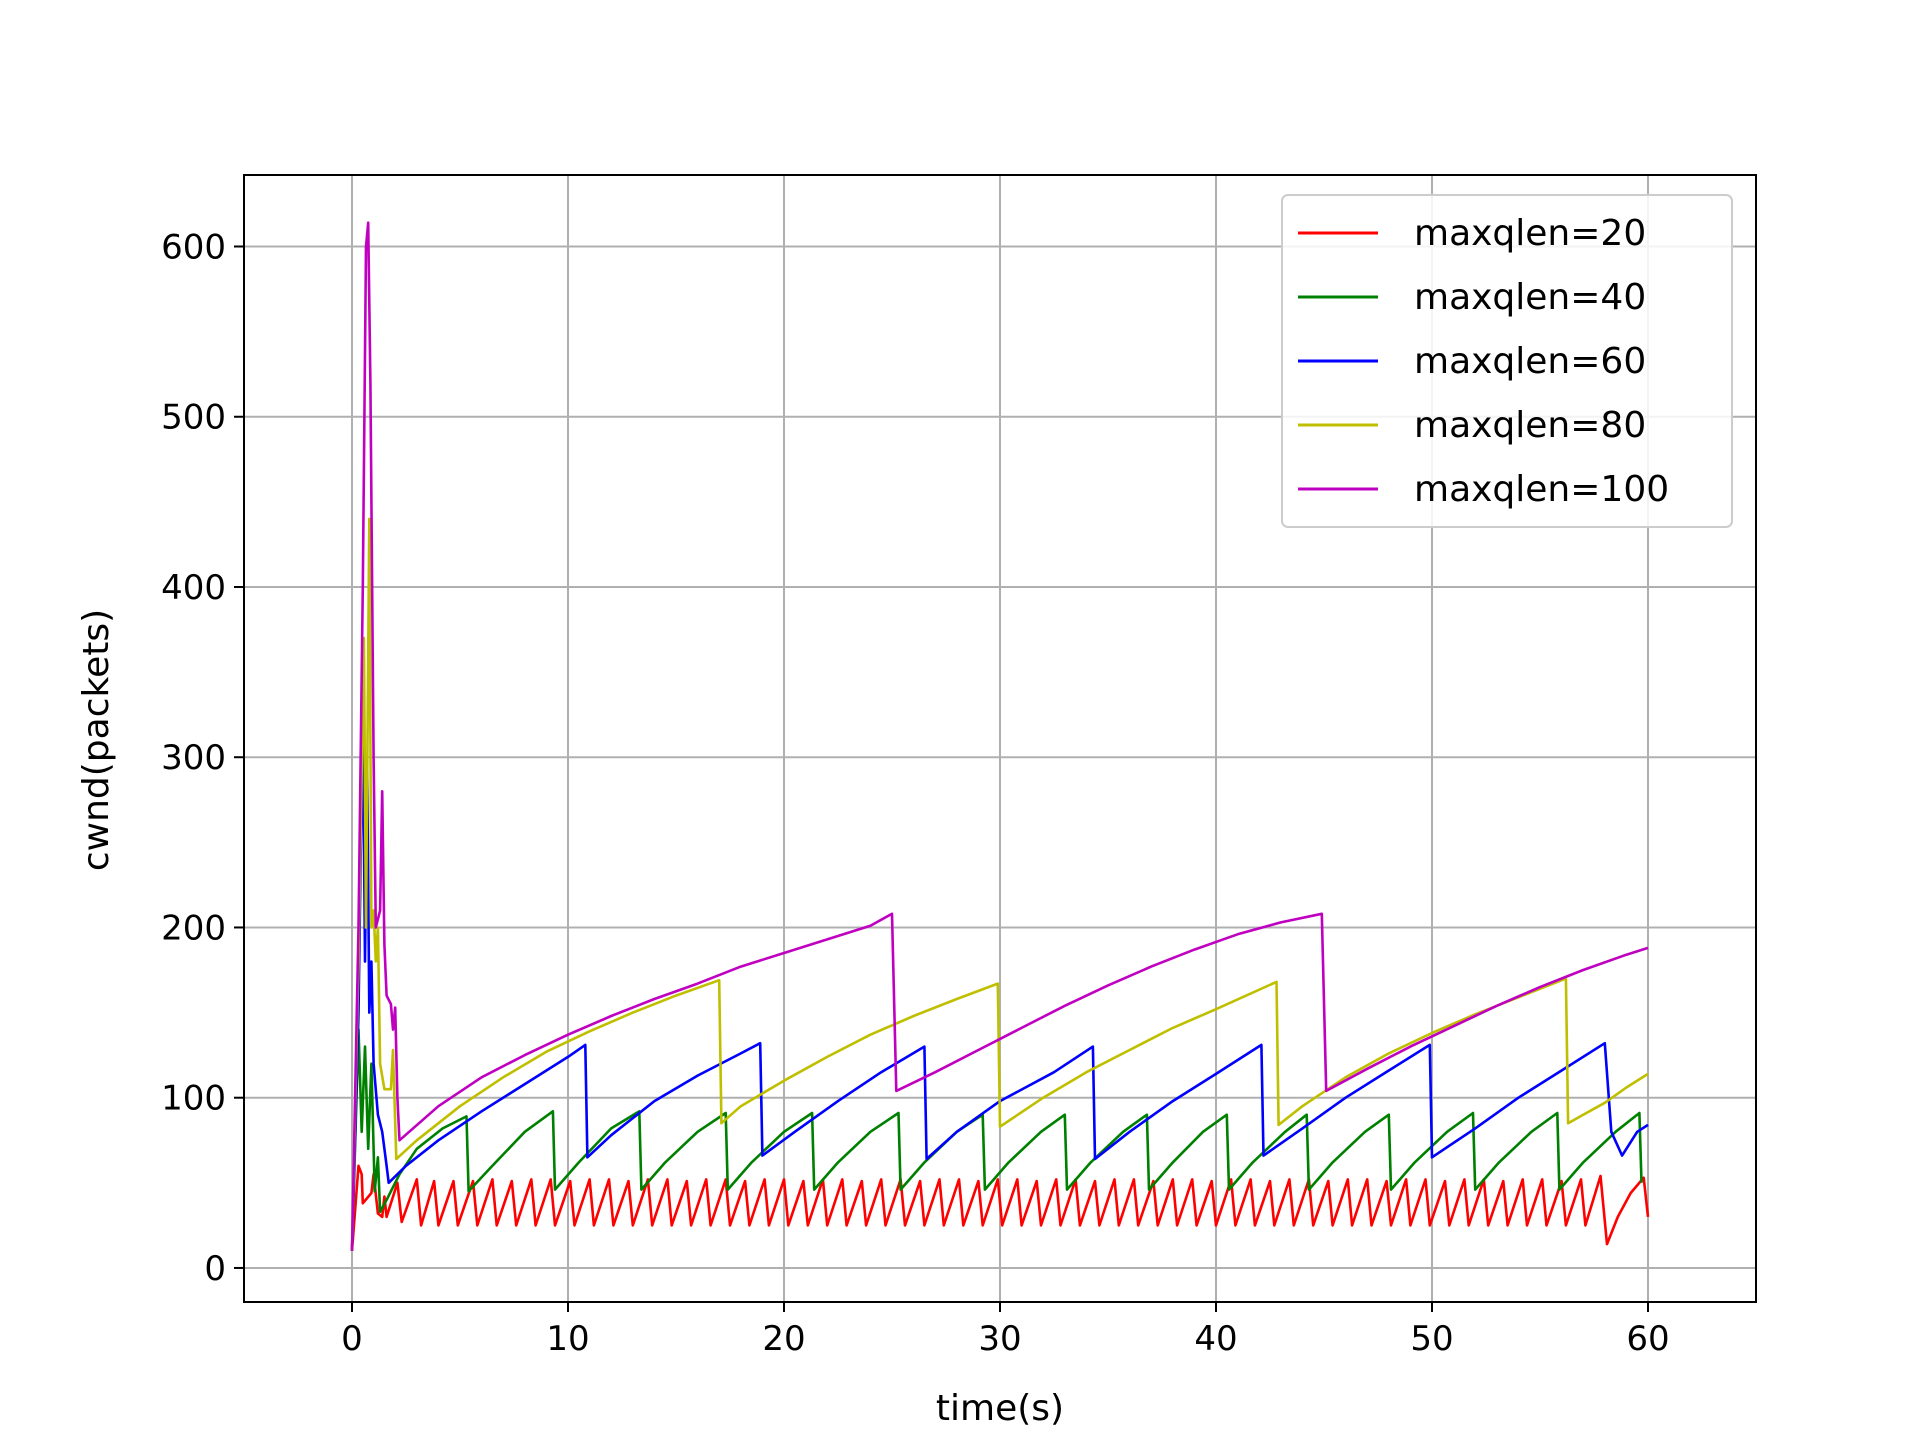 This screenshot has width=1920, height=1440. Describe the element at coordinates (1000, 1408) in the screenshot. I see `x-axis-label: time(s)` at that location.